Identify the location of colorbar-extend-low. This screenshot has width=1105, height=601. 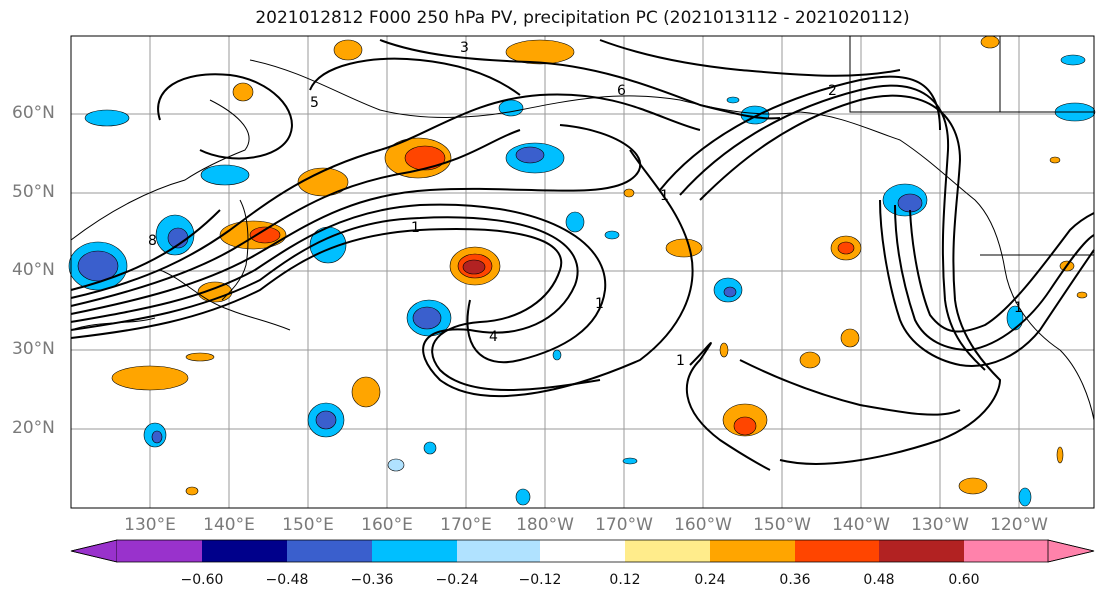
(94, 551).